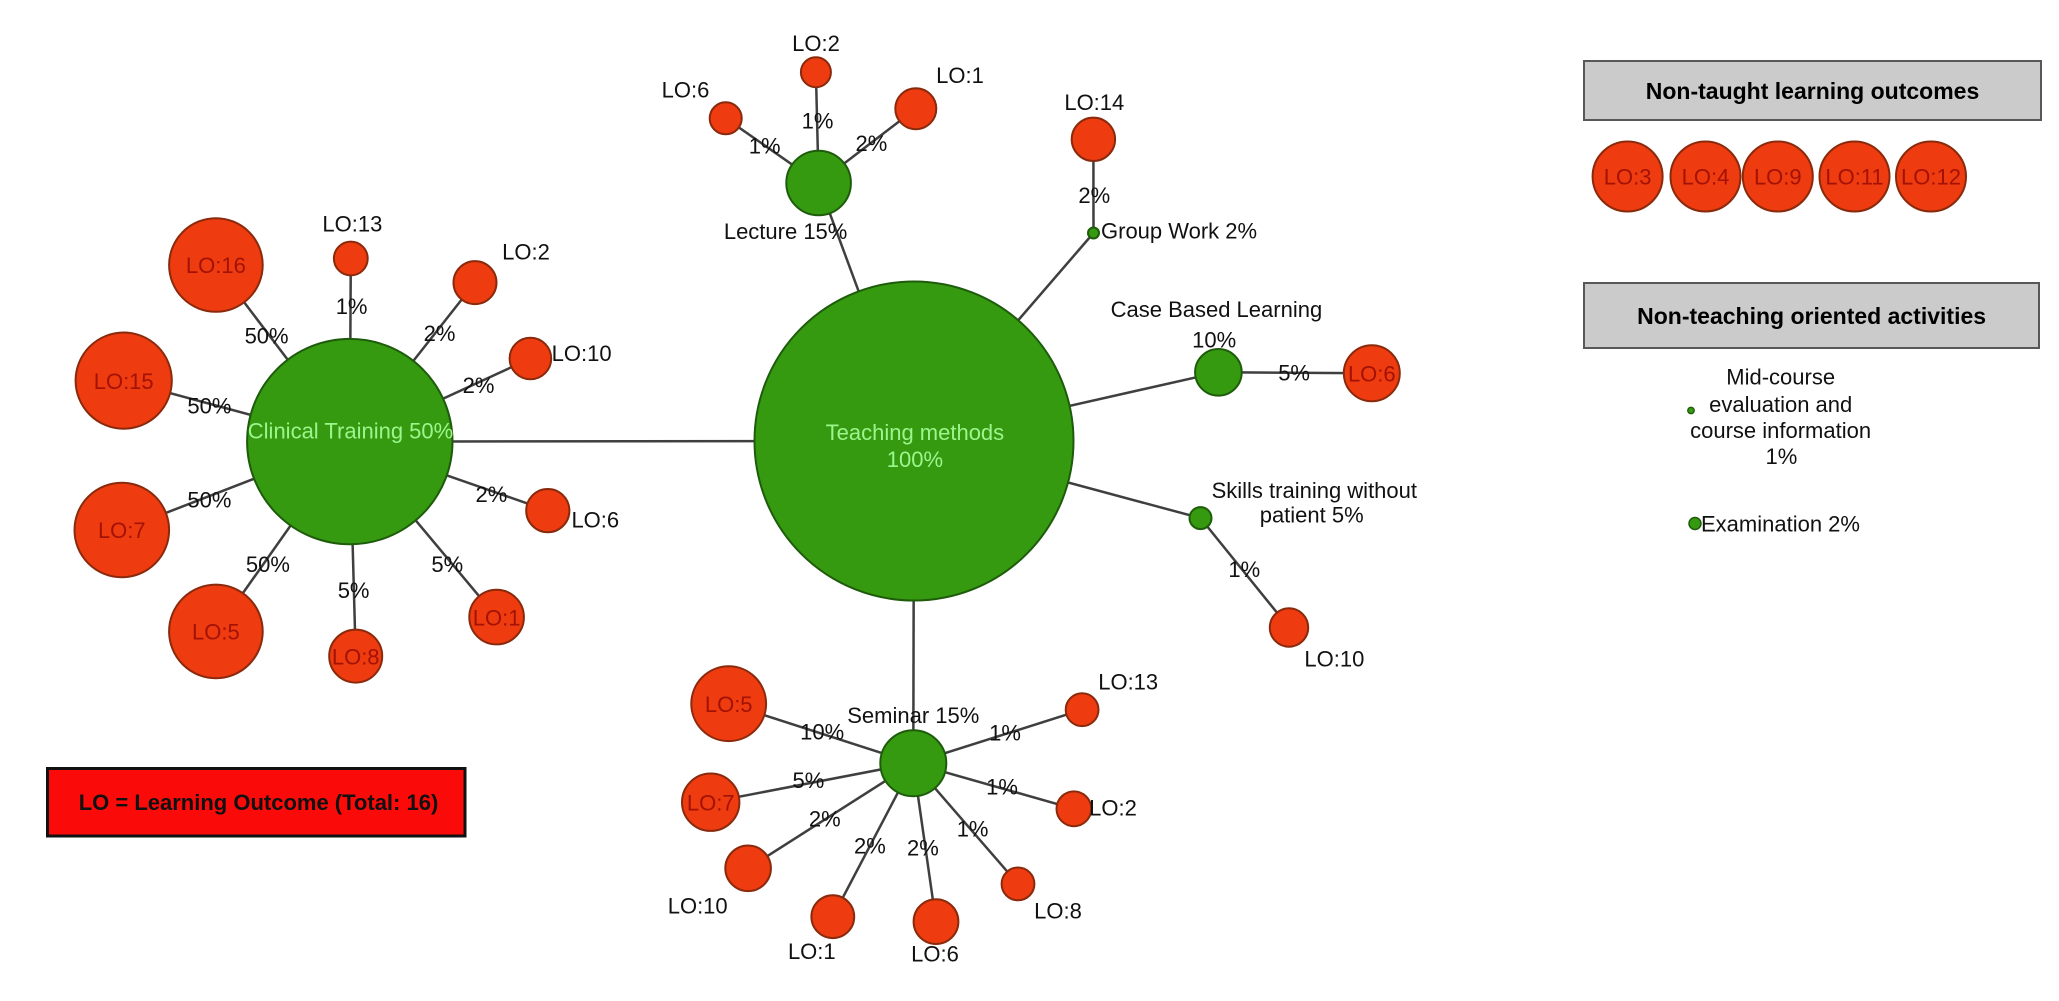 The image size is (2059, 1001). I want to click on svg-text: Seminar 15%, so click(913, 715).